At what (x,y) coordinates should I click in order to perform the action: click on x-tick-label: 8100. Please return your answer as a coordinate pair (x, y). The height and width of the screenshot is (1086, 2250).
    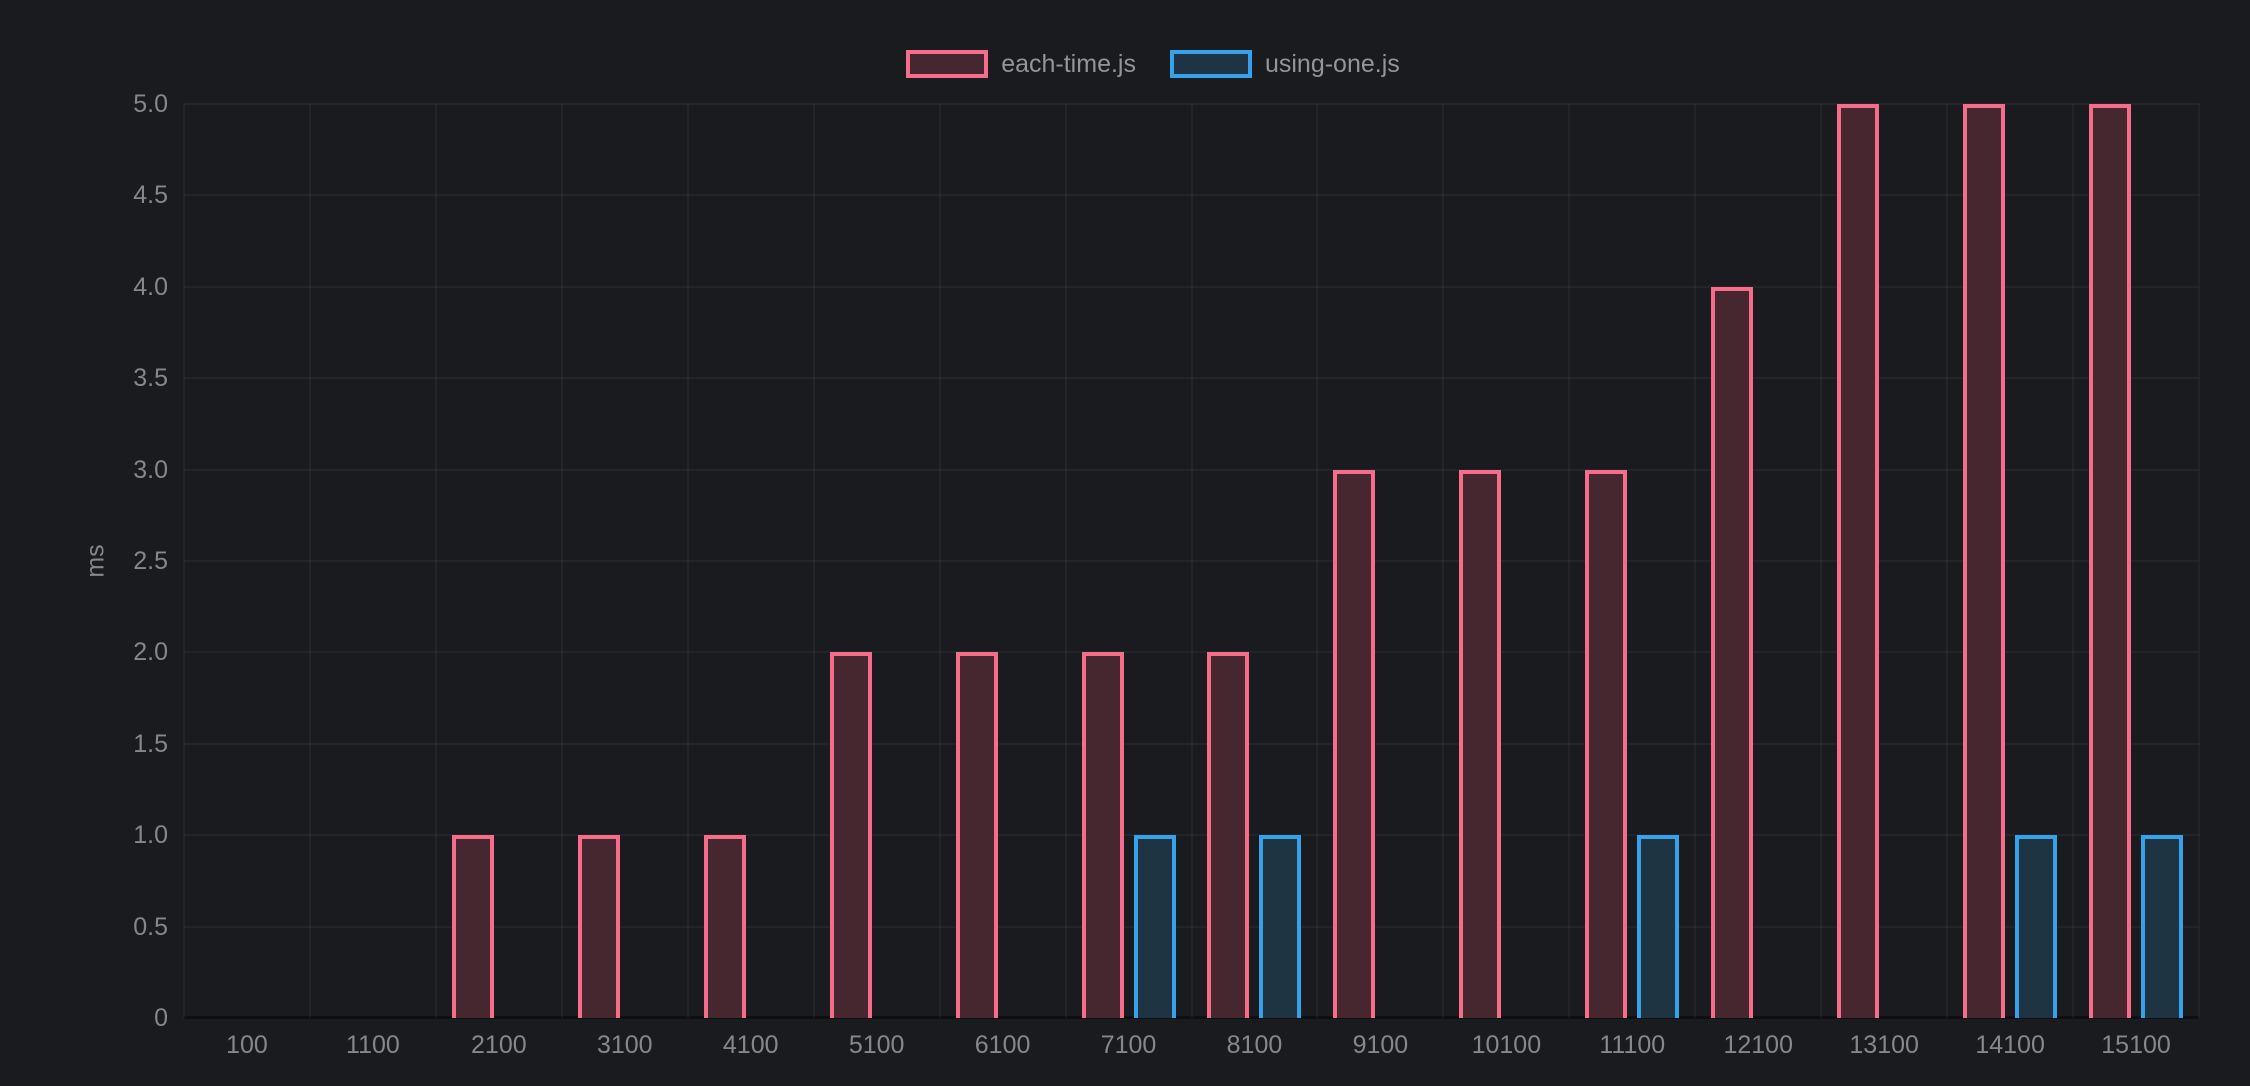
    Looking at the image, I should click on (1254, 1045).